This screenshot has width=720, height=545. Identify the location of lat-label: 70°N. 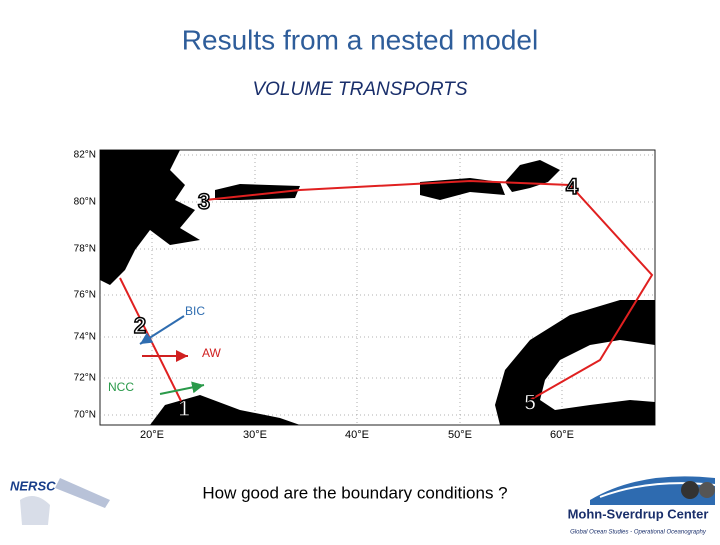
(85, 415).